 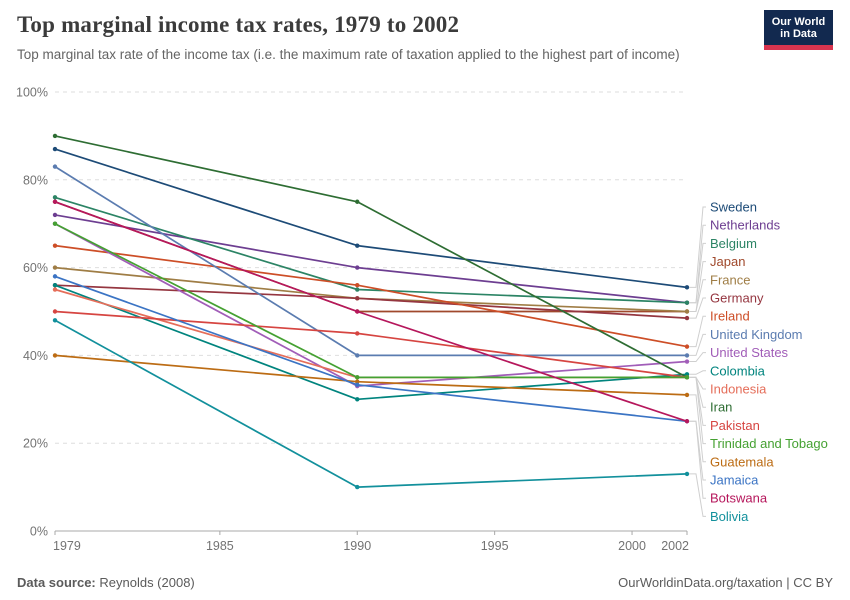 What do you see at coordinates (697, 450) in the screenshot?
I see `legend-connector-jamaica` at bounding box center [697, 450].